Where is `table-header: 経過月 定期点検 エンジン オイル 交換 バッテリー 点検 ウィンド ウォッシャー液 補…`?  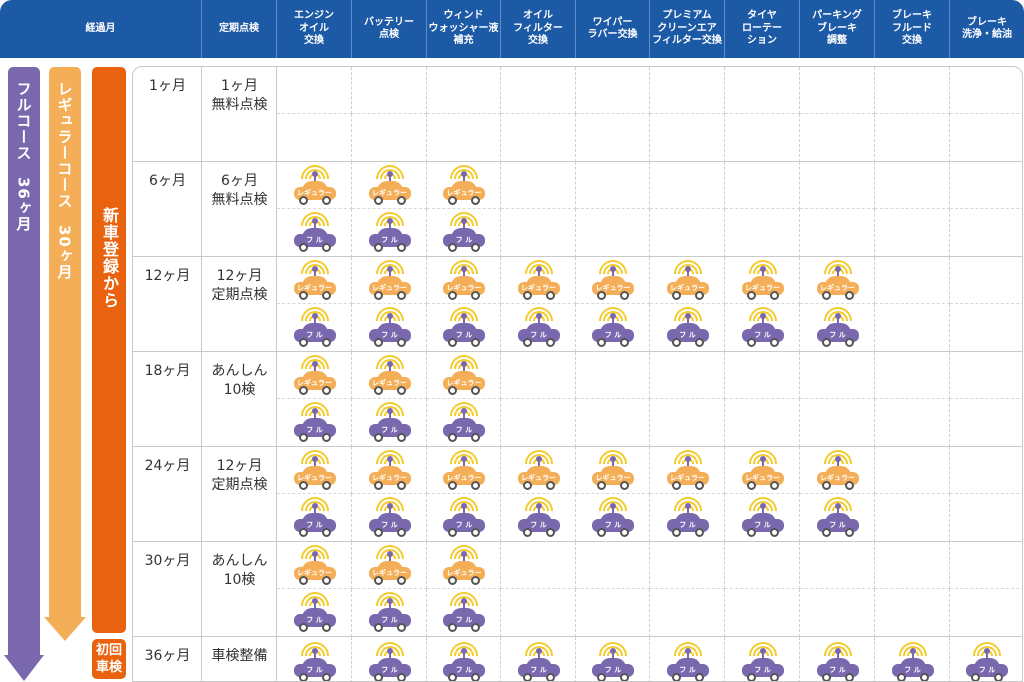
table-header: 経過月 定期点検 エンジン オイル 交換 バッテリー 点検 ウィンド ウォッシャー液 補… is located at coordinates (512, 29).